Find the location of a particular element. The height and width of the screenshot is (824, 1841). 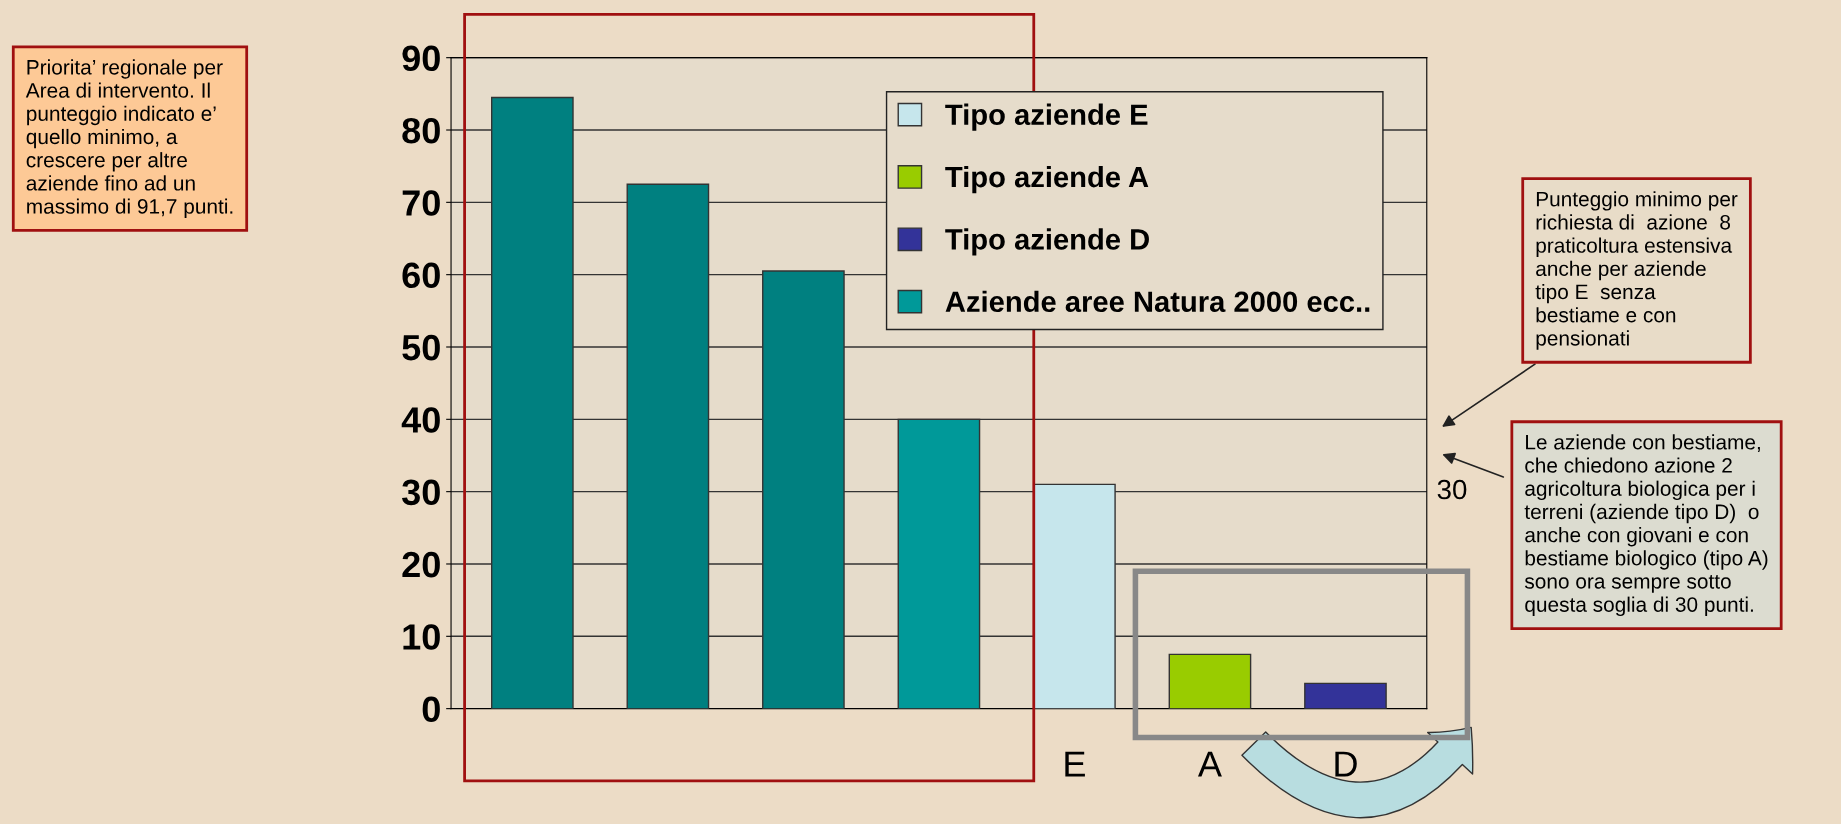

x-tick-label: A is located at coordinates (1209, 764).